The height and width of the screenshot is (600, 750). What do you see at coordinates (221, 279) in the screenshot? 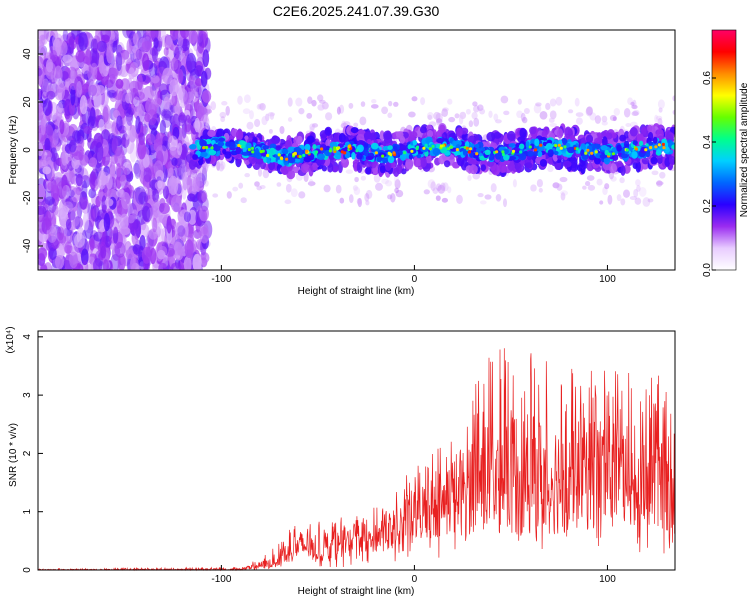
I see `spectrogram-x-tick-label: -100` at bounding box center [221, 279].